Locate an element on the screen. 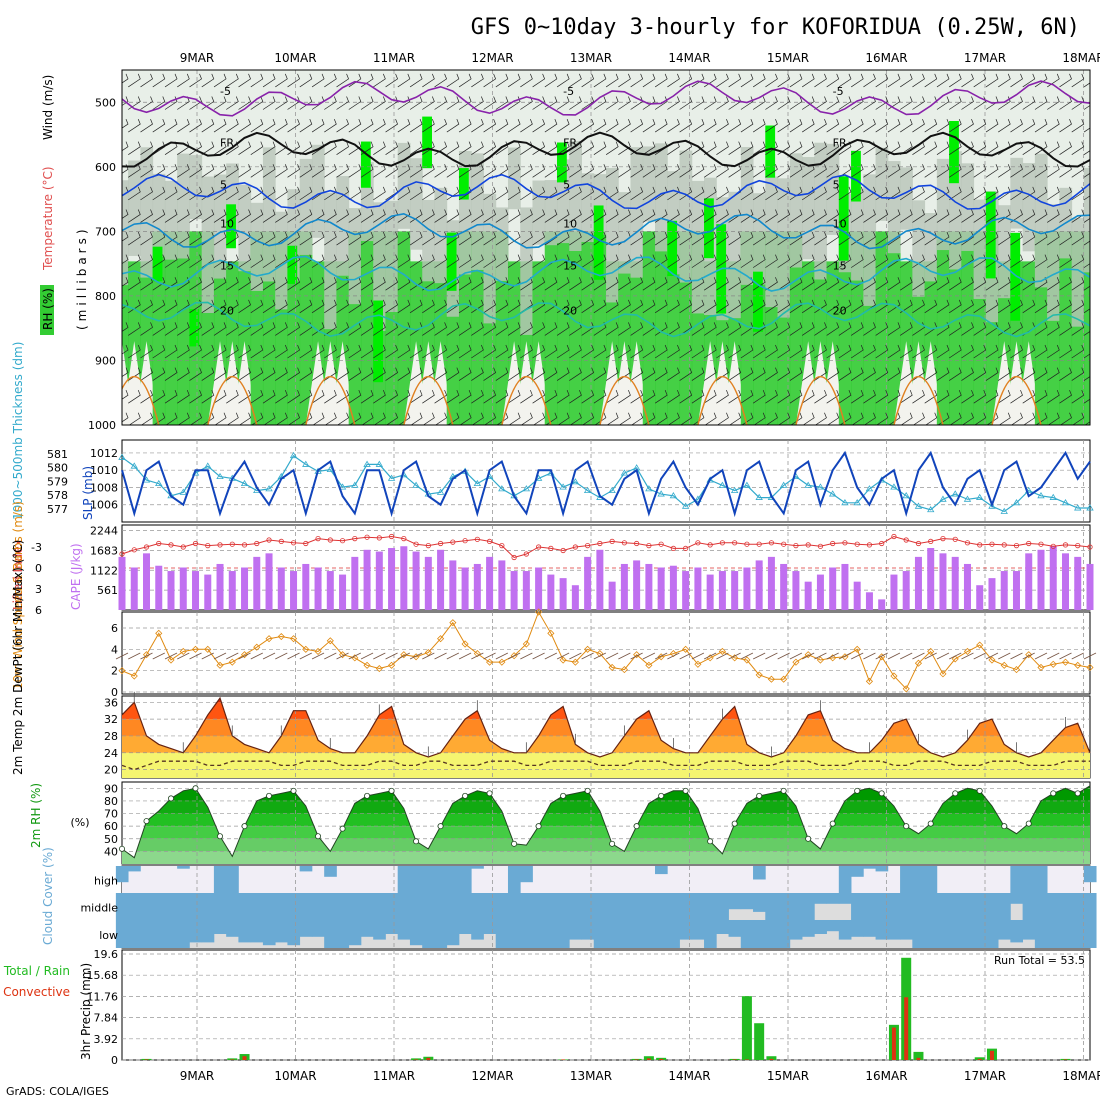  date-label-bottom: 13MAR is located at coordinates (591, 1076).